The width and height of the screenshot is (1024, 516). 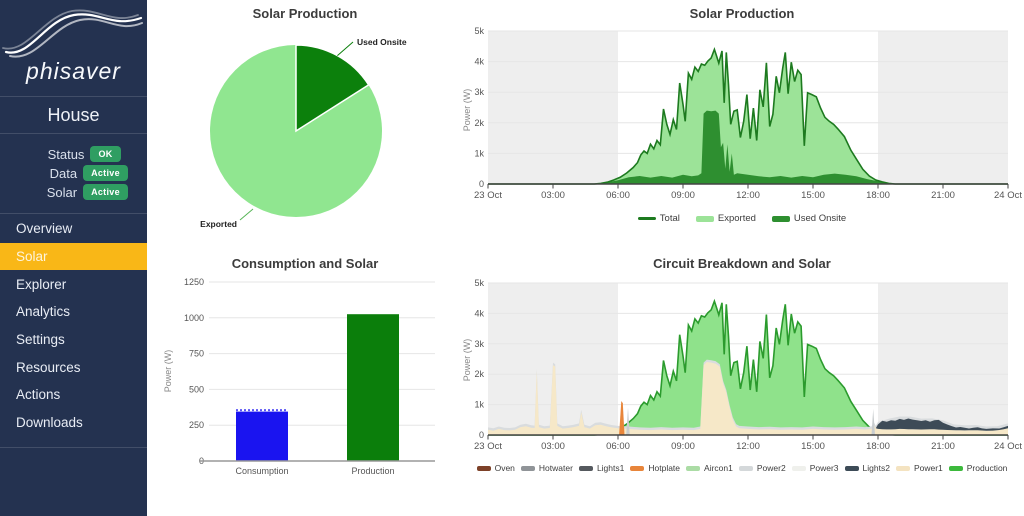 I want to click on legend-label: Power3, so click(x=824, y=468).